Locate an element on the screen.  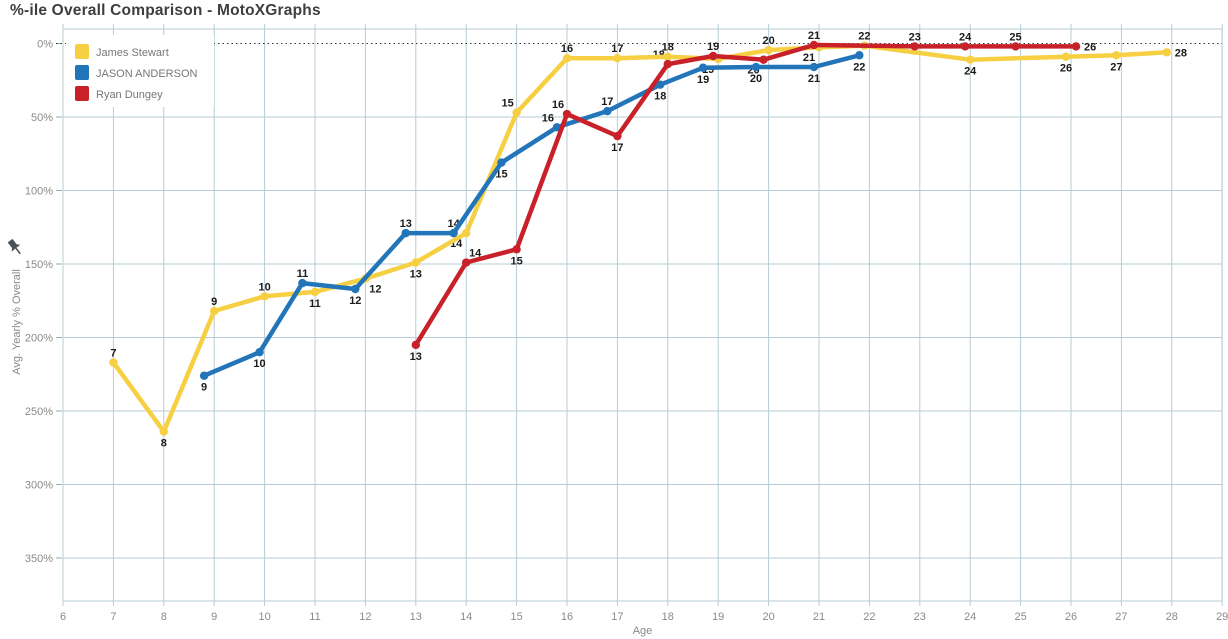
data-label-ryan-dungey-15: 15 is located at coordinates (516, 261).